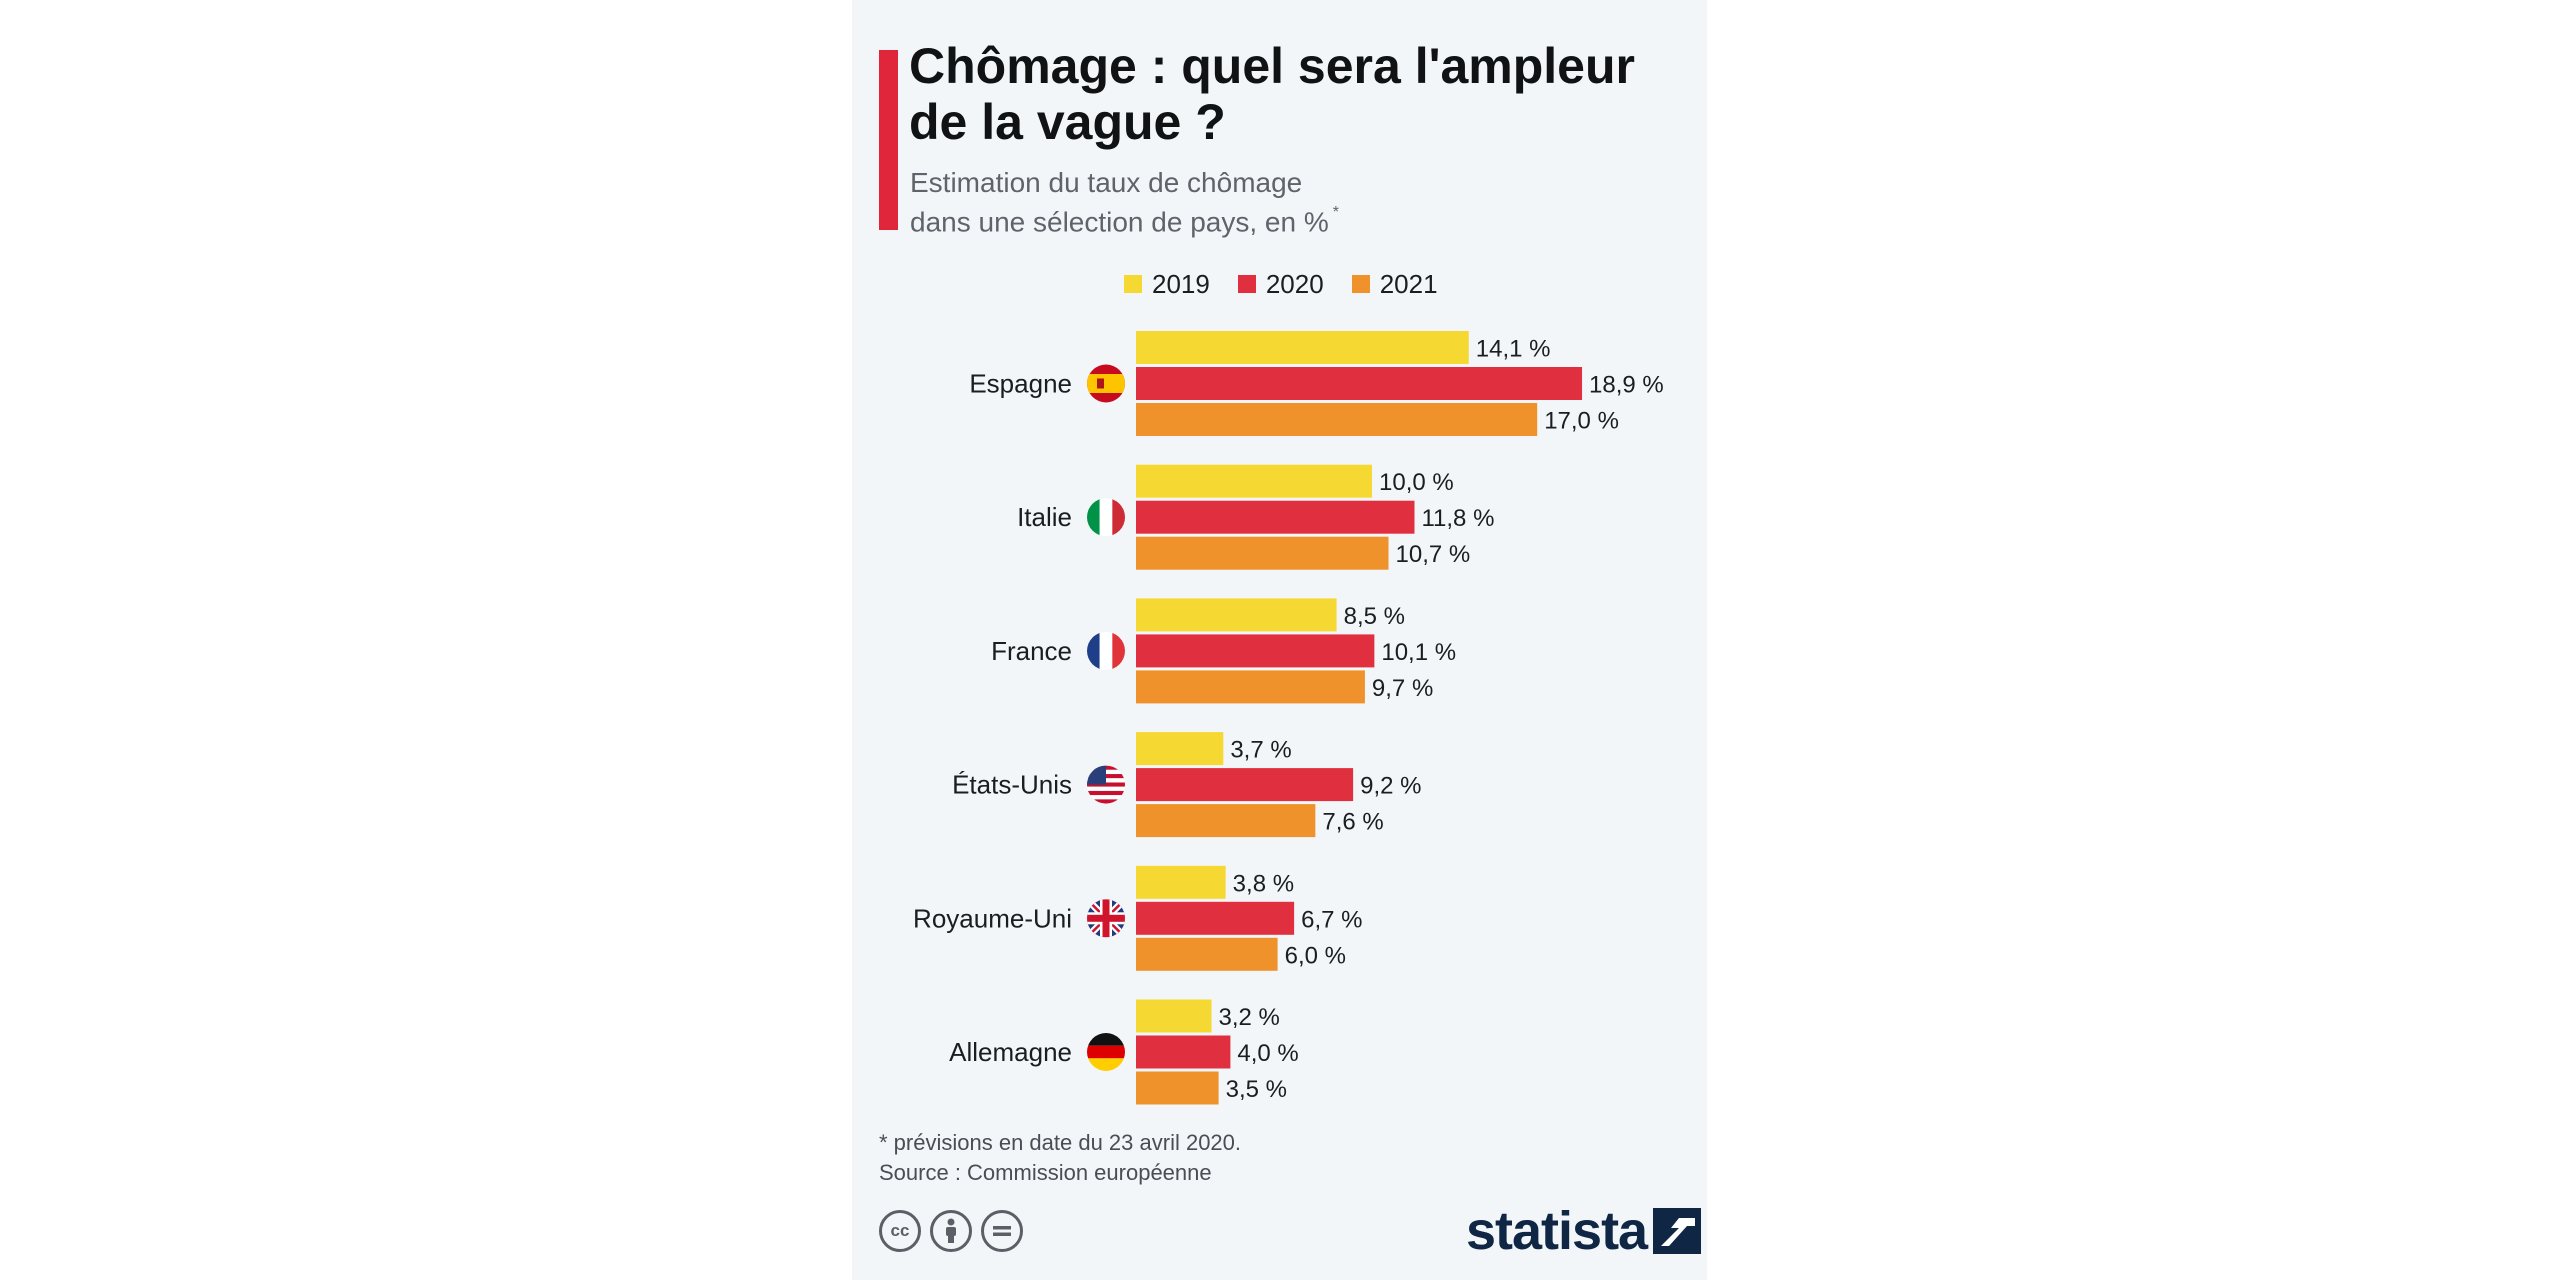  Describe the element at coordinates (1390, 786) in the screenshot. I see `bar-label-etats-unis-2020: 9,2 %` at that location.